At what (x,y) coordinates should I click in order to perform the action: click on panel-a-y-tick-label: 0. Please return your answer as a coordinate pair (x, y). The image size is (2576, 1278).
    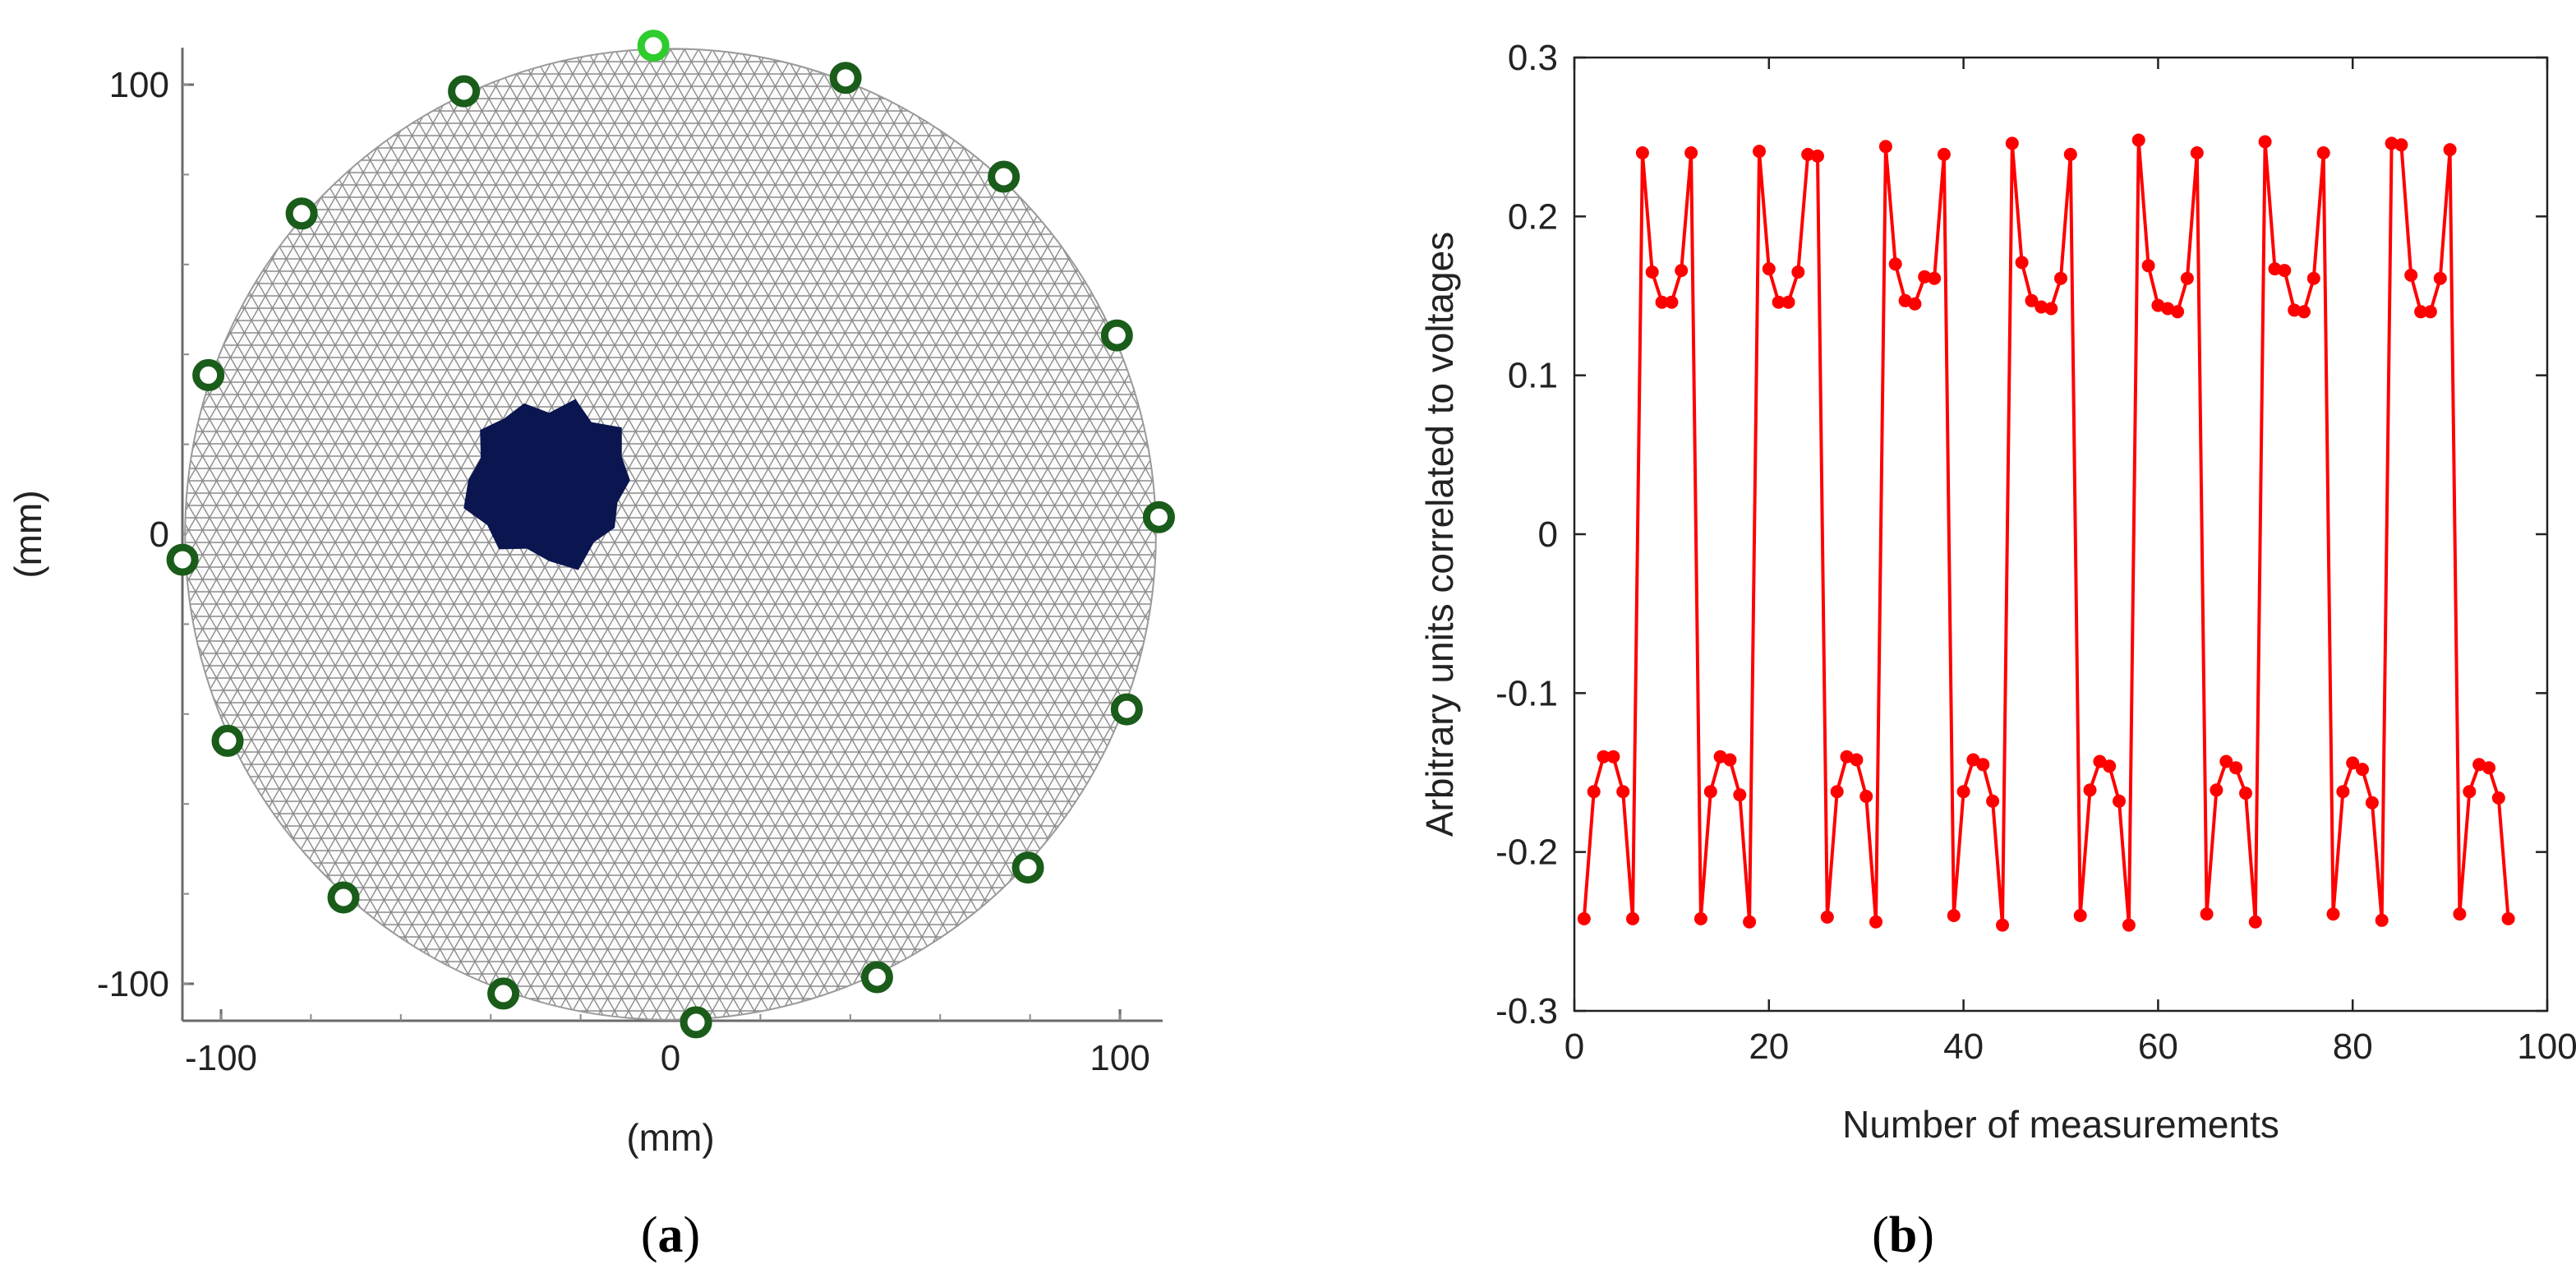
    Looking at the image, I should click on (159, 534).